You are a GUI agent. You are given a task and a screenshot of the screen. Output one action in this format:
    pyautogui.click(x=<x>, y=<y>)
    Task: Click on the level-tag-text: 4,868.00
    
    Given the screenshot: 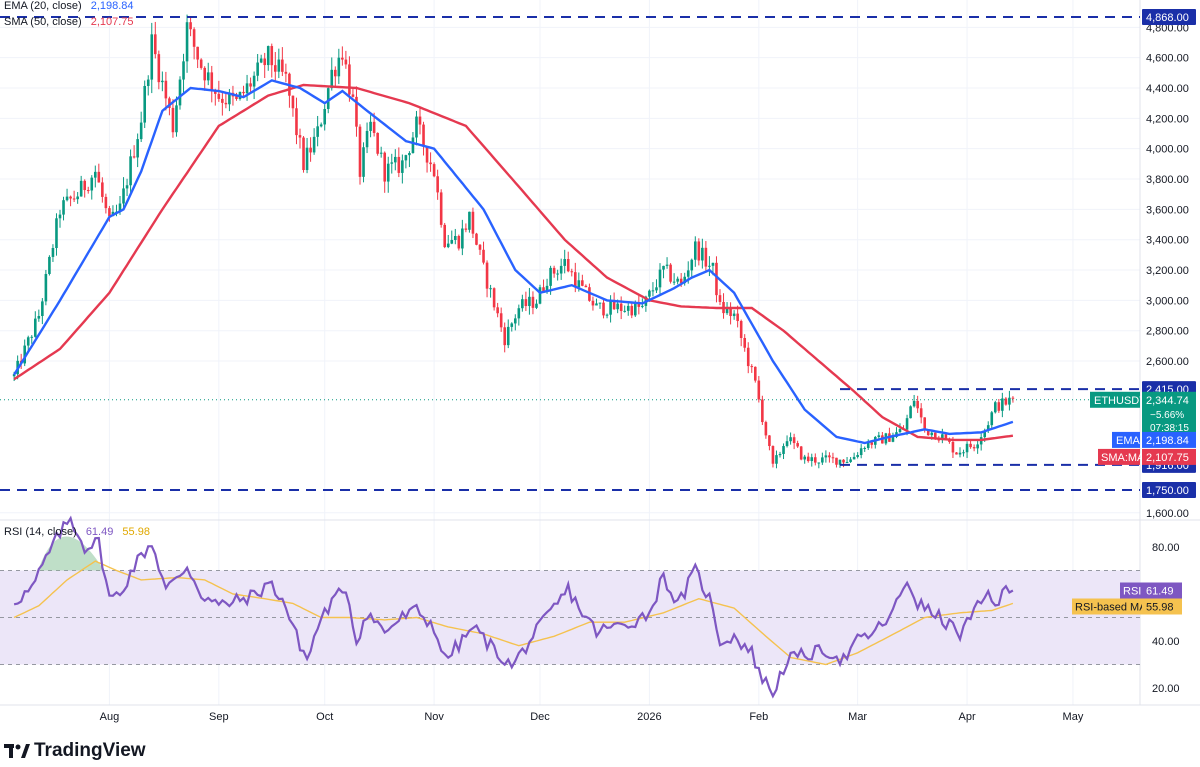 What is the action you would take?
    pyautogui.click(x=1167, y=18)
    